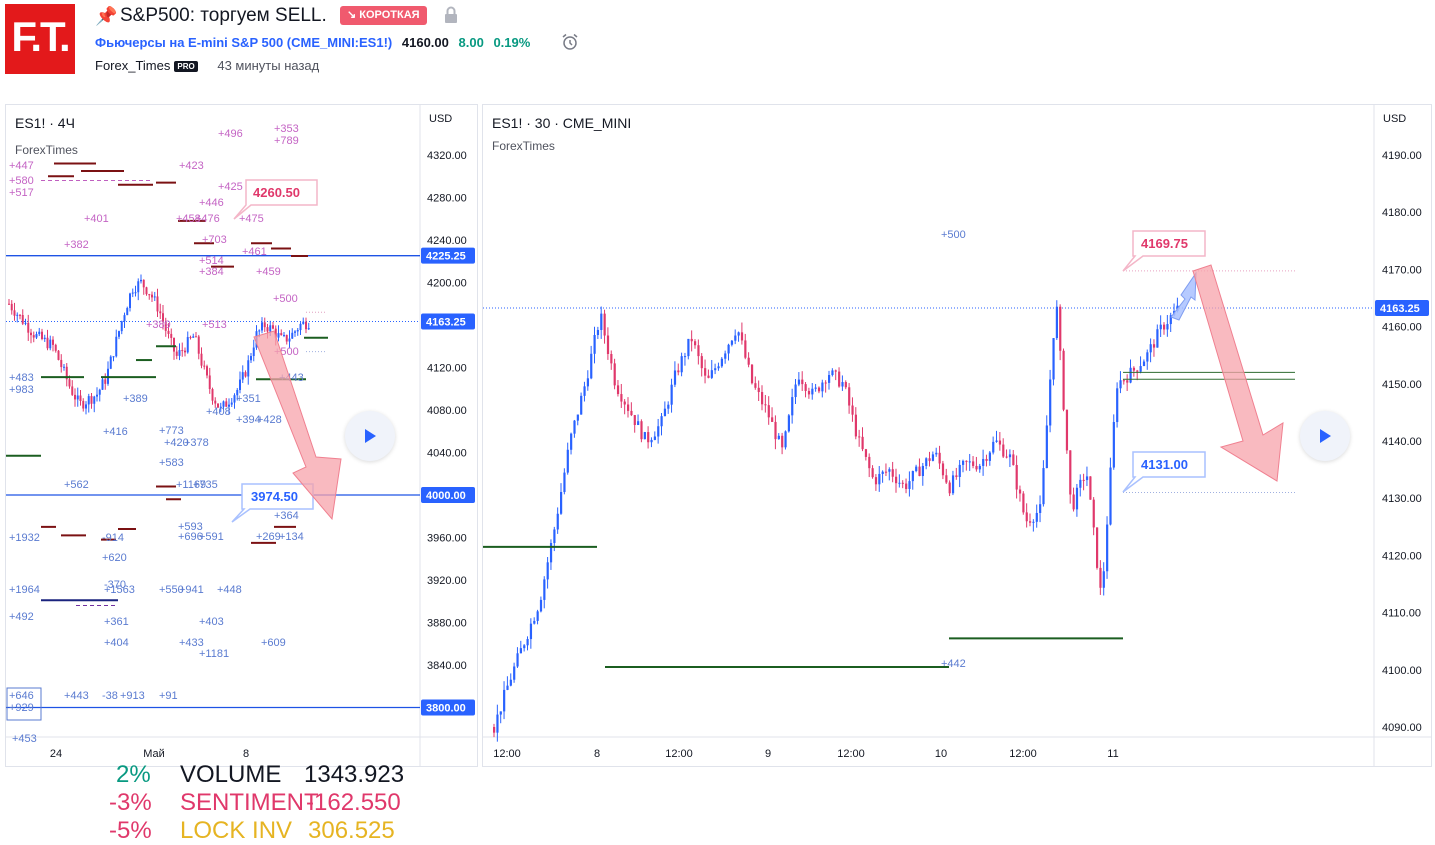 The image size is (1435, 845). Describe the element at coordinates (21, 708) in the screenshot. I see `trade-annotation: +929` at that location.